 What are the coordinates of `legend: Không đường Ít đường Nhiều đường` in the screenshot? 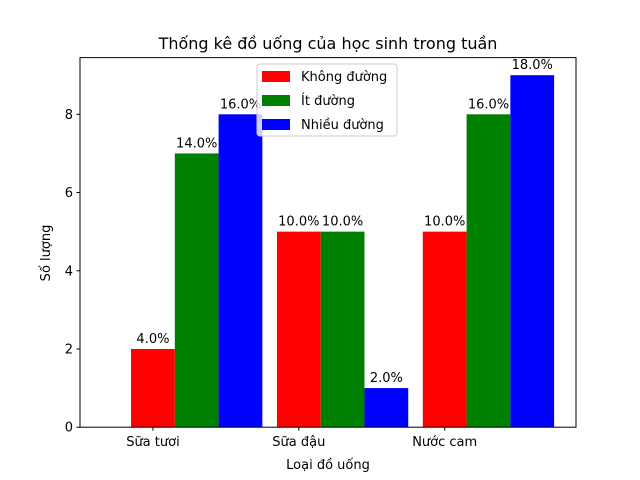 It's located at (327, 100).